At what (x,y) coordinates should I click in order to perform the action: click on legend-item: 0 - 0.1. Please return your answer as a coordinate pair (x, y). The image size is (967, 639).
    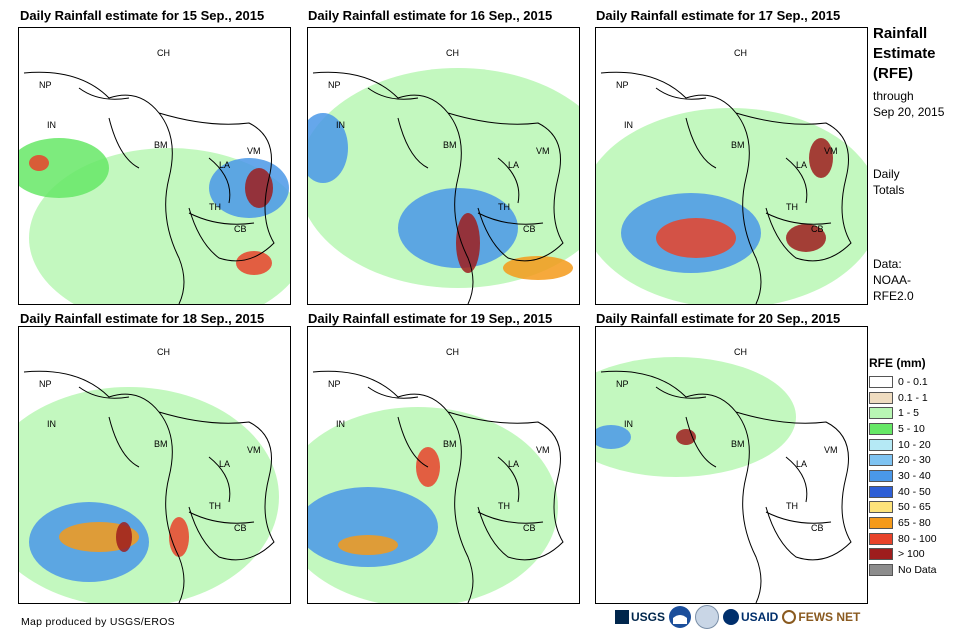
    Looking at the image, I should click on (917, 382).